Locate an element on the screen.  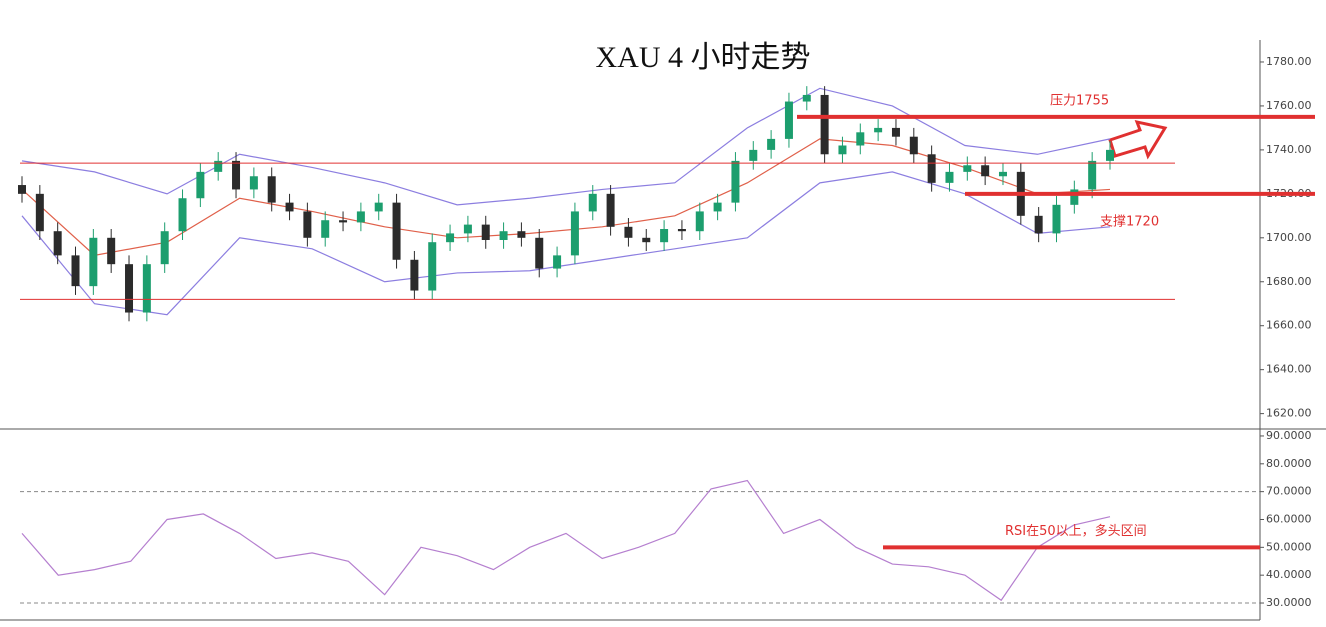
y-tick-label: 1760.00 is located at coordinates (1289, 105).